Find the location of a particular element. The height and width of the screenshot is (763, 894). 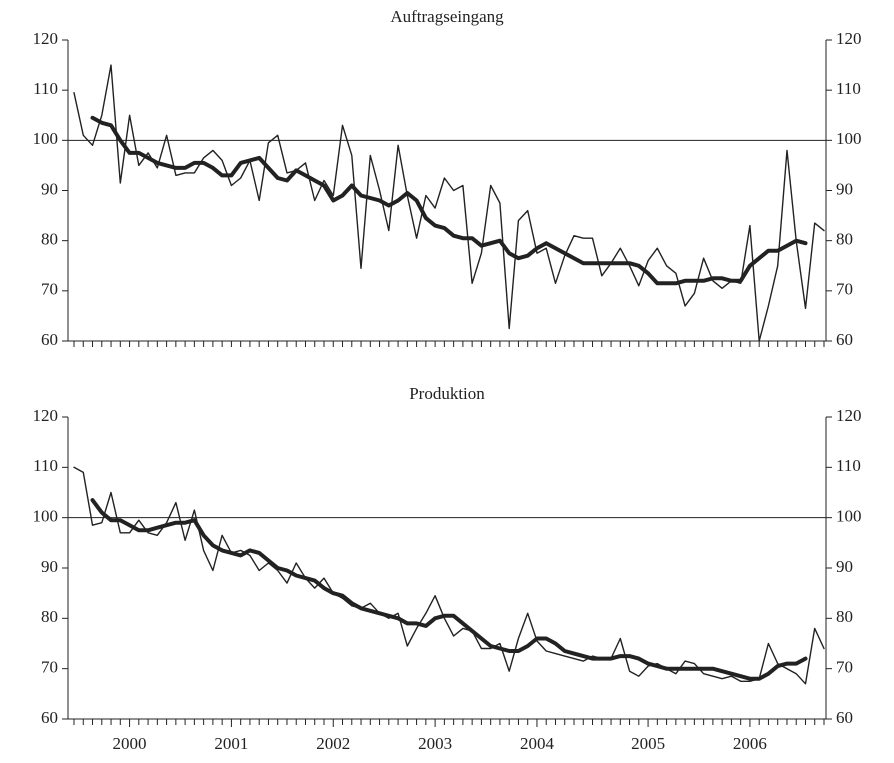

x-tick-label: 2003 is located at coordinates (435, 743).